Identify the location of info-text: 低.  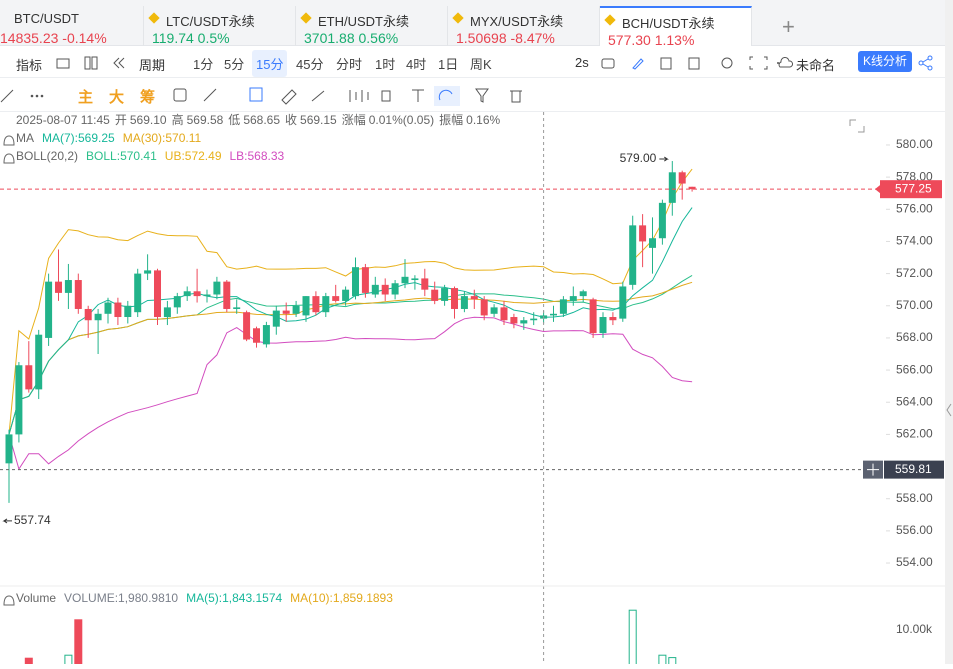
(234, 120).